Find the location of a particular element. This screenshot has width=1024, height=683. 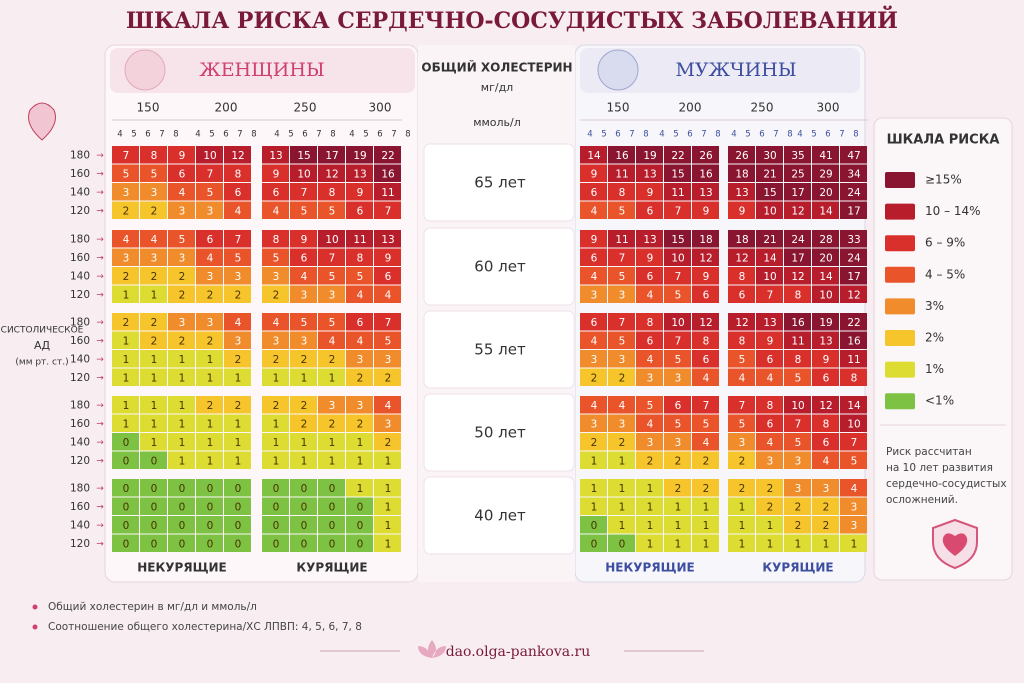

women-label: ЖЕНЩИНЫ is located at coordinates (261, 70).